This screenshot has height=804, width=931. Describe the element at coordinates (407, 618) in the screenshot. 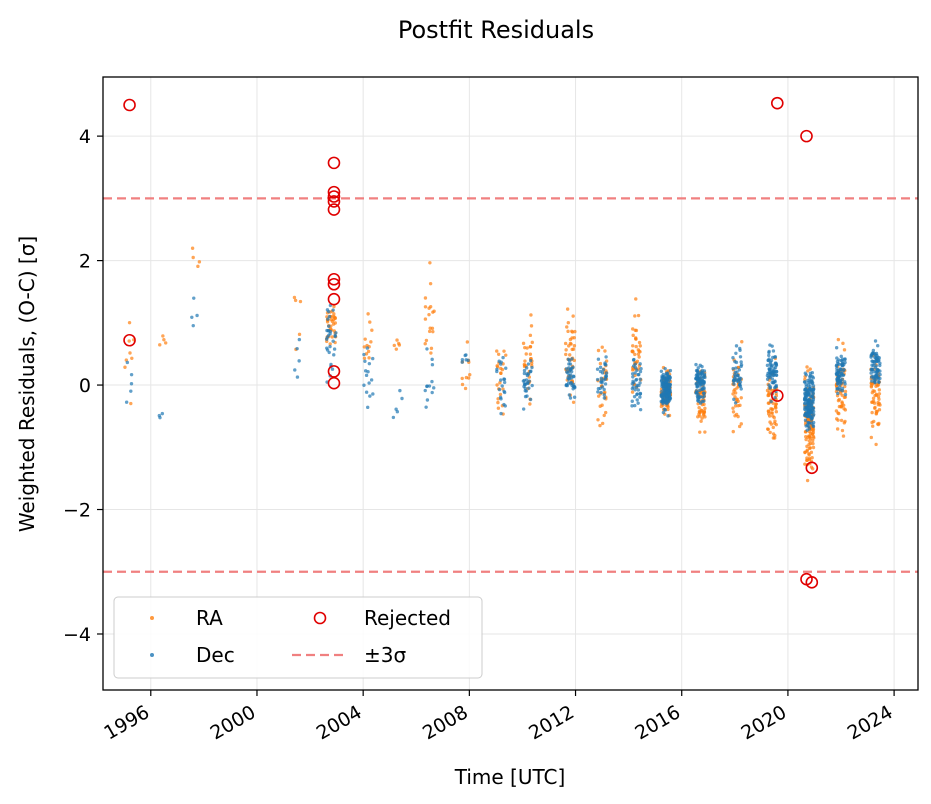

I see `legend-rejected-label: Rejected` at that location.